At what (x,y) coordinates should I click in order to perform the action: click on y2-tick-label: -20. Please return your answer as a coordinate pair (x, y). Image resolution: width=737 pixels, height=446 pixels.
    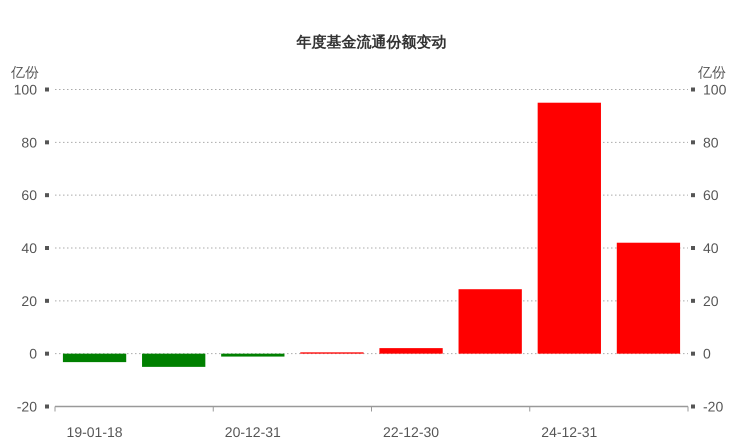
    Looking at the image, I should click on (713, 406).